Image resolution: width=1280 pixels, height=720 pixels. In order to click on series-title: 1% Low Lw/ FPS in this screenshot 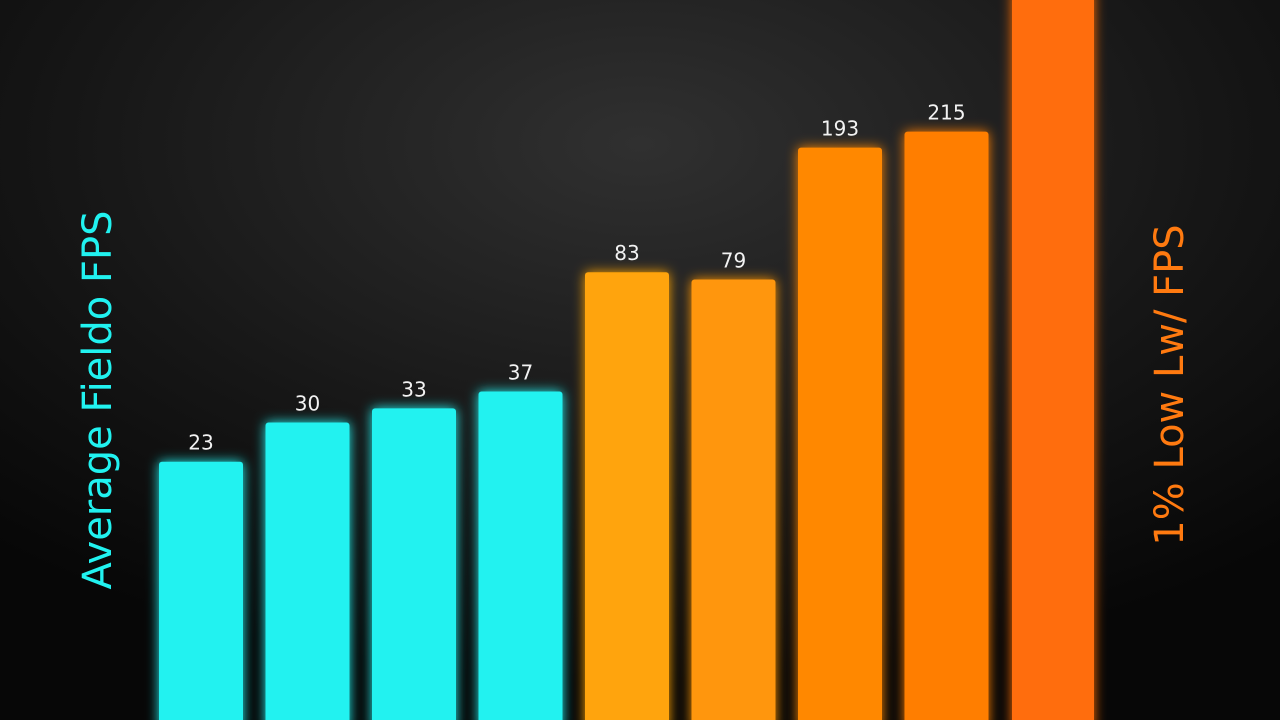, I will do `click(1170, 384)`.